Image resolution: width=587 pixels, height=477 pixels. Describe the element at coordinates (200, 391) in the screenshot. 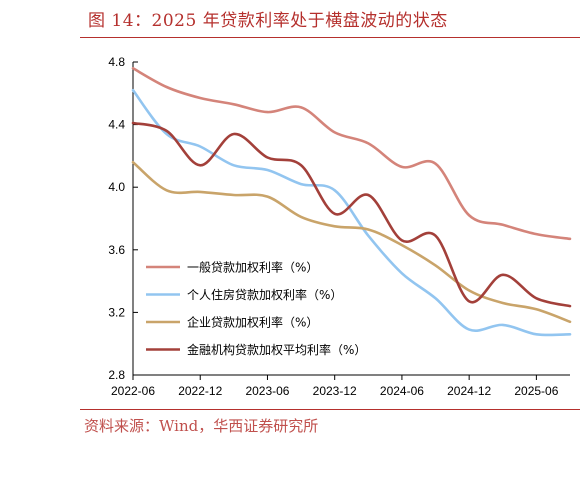

I see `x-tick-label: 2022-12` at that location.